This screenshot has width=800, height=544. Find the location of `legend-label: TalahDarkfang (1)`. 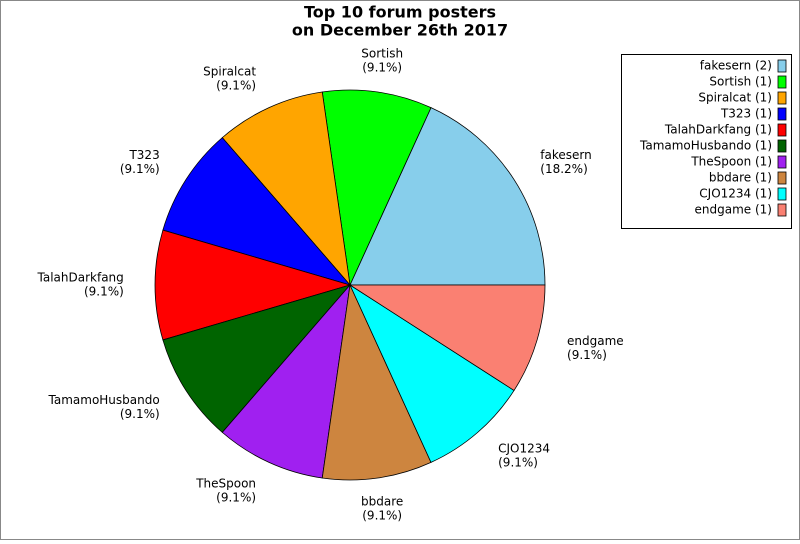

legend-label: TalahDarkfang (1) is located at coordinates (718, 130).